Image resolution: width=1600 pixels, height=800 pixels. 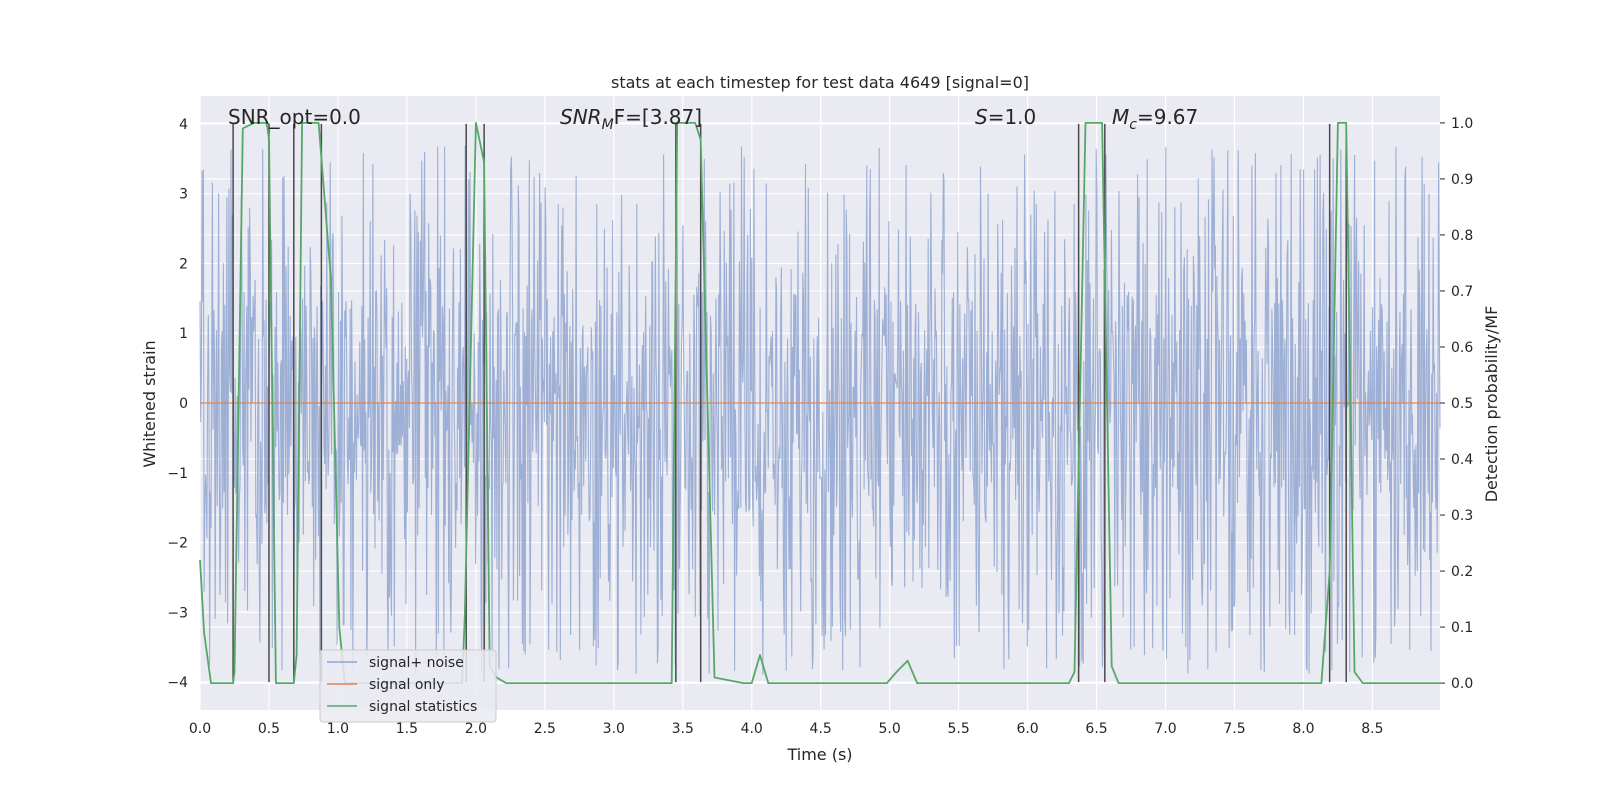 I want to click on x-tick-label: 6.5, so click(x=1096, y=729).